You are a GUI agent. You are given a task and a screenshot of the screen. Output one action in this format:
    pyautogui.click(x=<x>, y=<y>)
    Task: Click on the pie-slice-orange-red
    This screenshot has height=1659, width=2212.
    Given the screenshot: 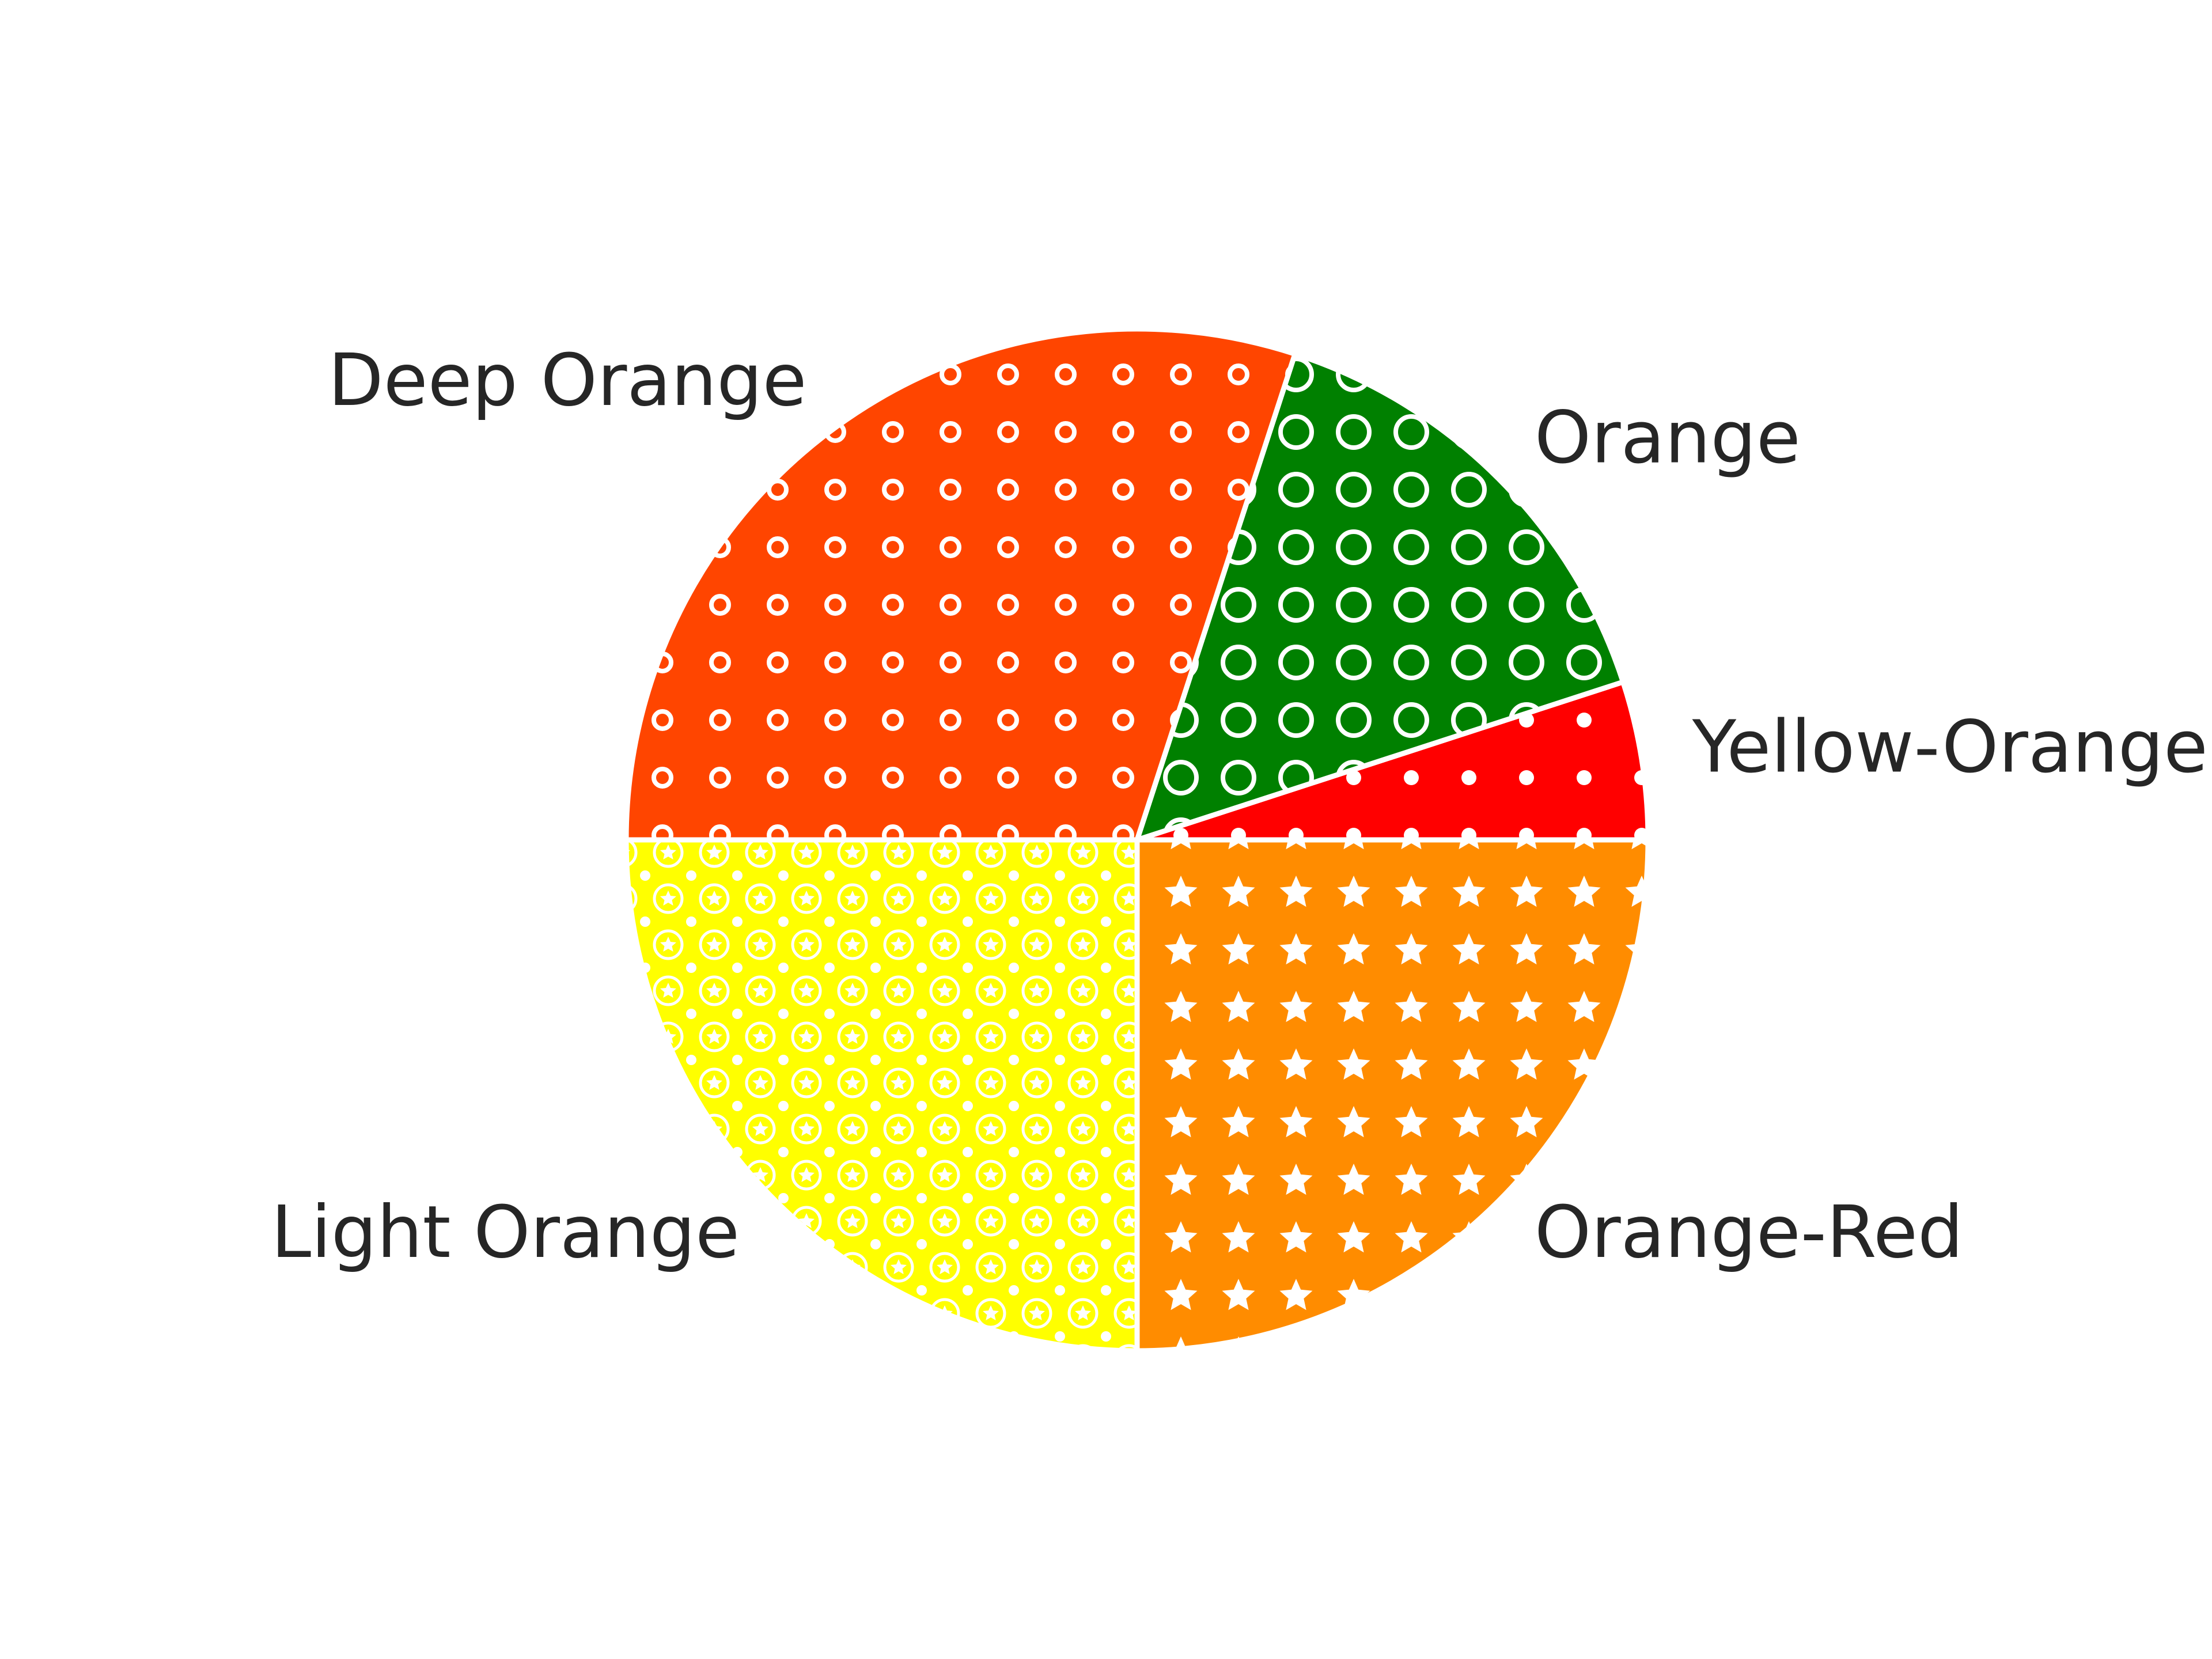 What is the action you would take?
    pyautogui.click(x=1392, y=1095)
    